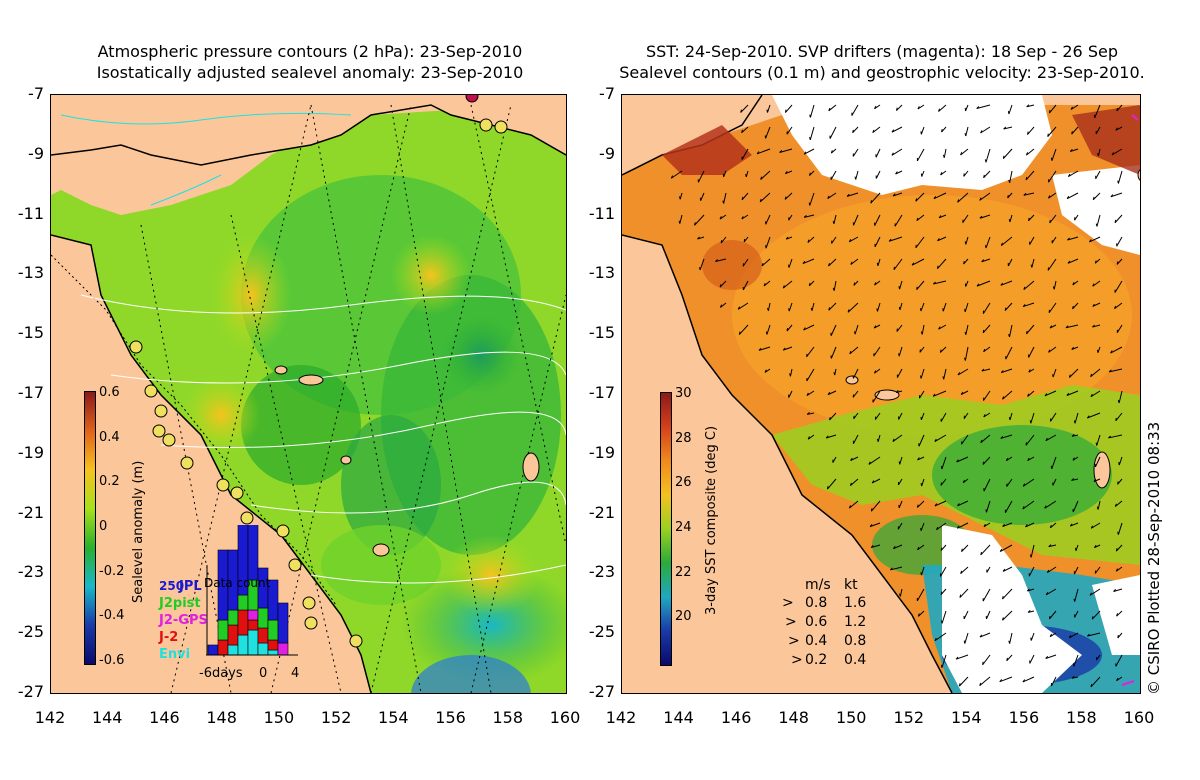 This screenshot has height=780, width=1200. What do you see at coordinates (912, 145) in the screenshot?
I see `cloud-mask-north` at bounding box center [912, 145].